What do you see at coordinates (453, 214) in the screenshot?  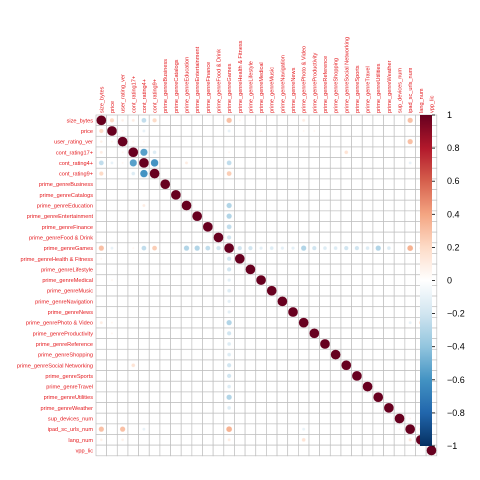 I see `colorbar-tick-label: 0.4` at bounding box center [453, 214].